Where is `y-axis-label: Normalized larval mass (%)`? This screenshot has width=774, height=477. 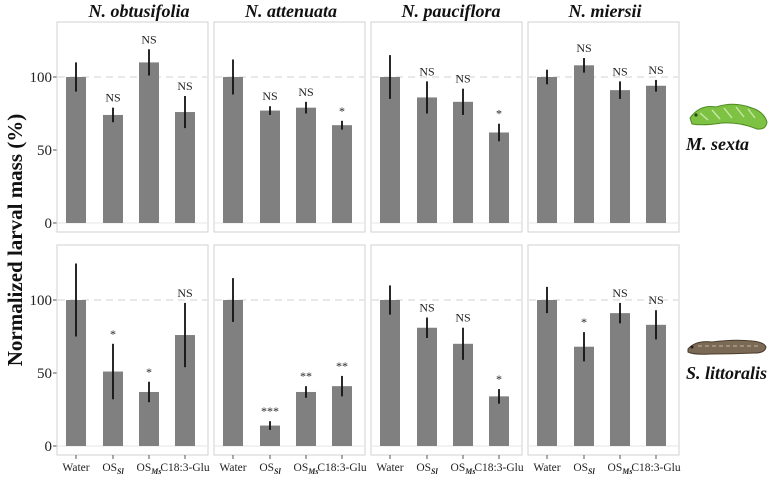 y-axis-label: Normalized larval mass (%) is located at coordinates (15, 240).